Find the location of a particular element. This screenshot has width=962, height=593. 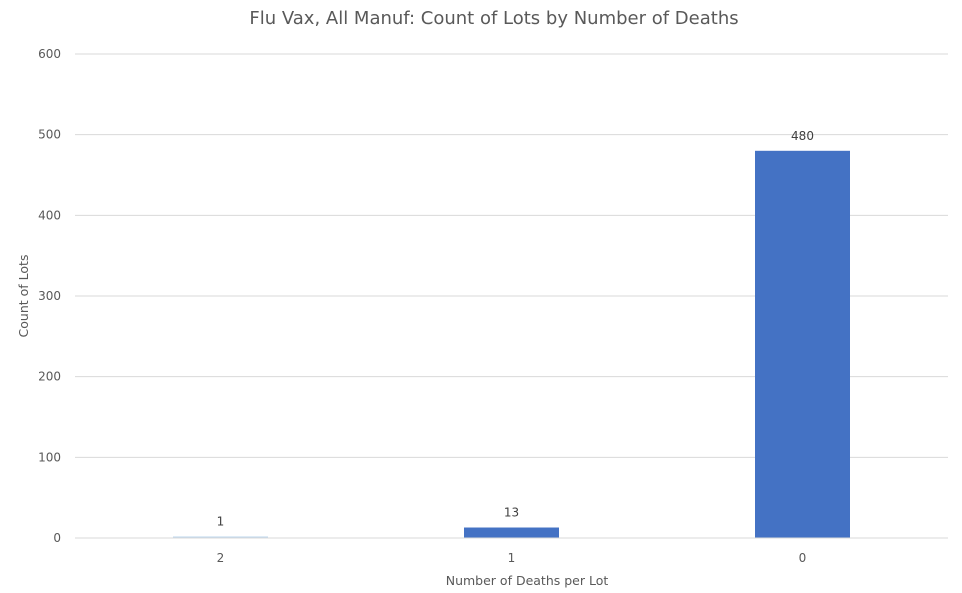

x-axis-title: Number of Deaths per Lot is located at coordinates (527, 580).